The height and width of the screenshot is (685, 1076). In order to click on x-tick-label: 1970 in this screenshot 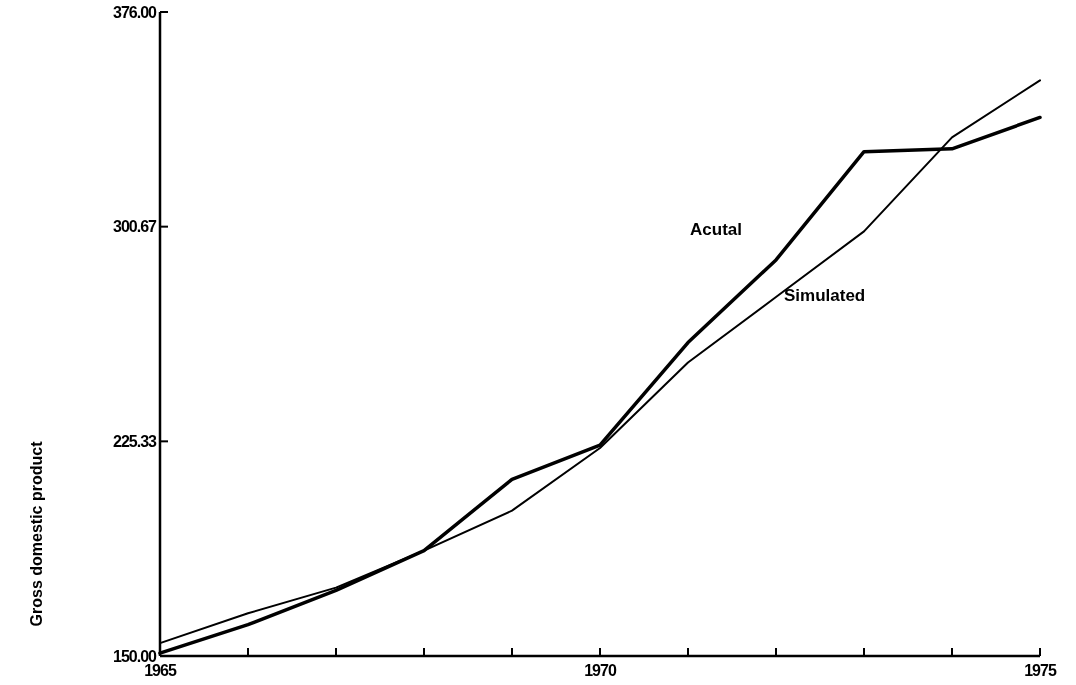, I will do `click(600, 670)`.